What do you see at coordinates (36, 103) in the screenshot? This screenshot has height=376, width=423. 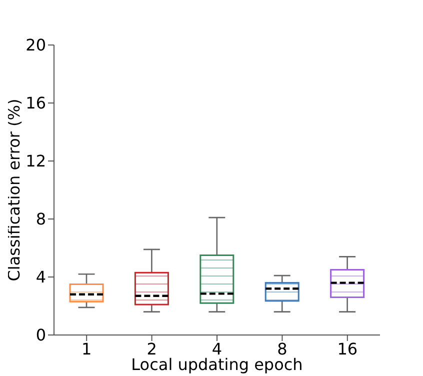 I see `y-tick-label: 16` at bounding box center [36, 103].